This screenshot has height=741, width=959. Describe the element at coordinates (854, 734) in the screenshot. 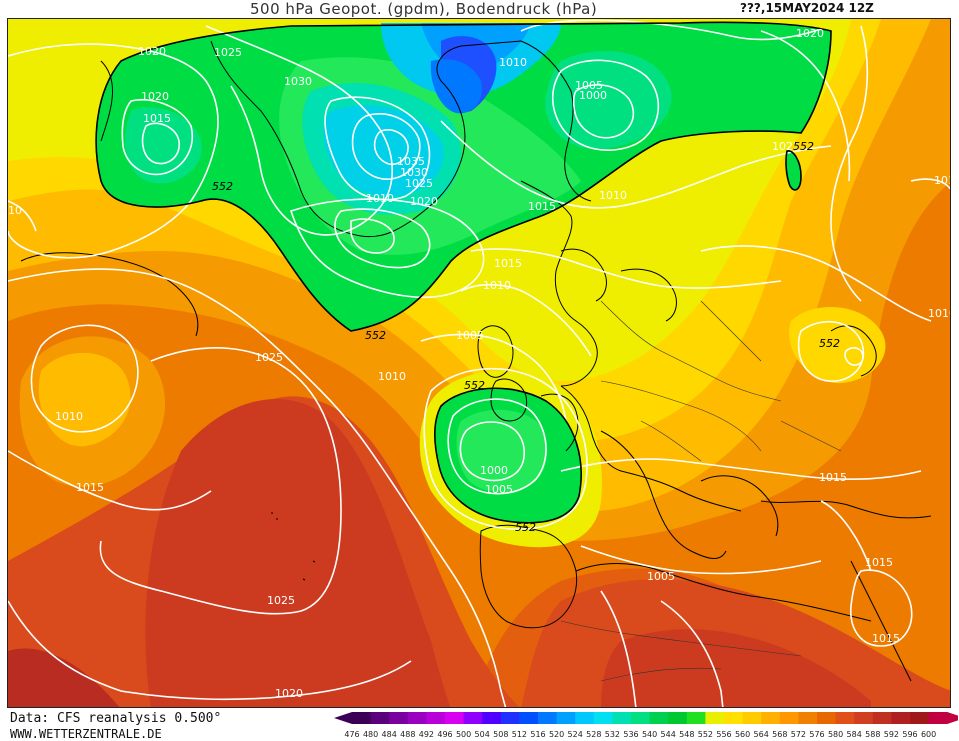

I see `legend-tick-label: 584` at that location.